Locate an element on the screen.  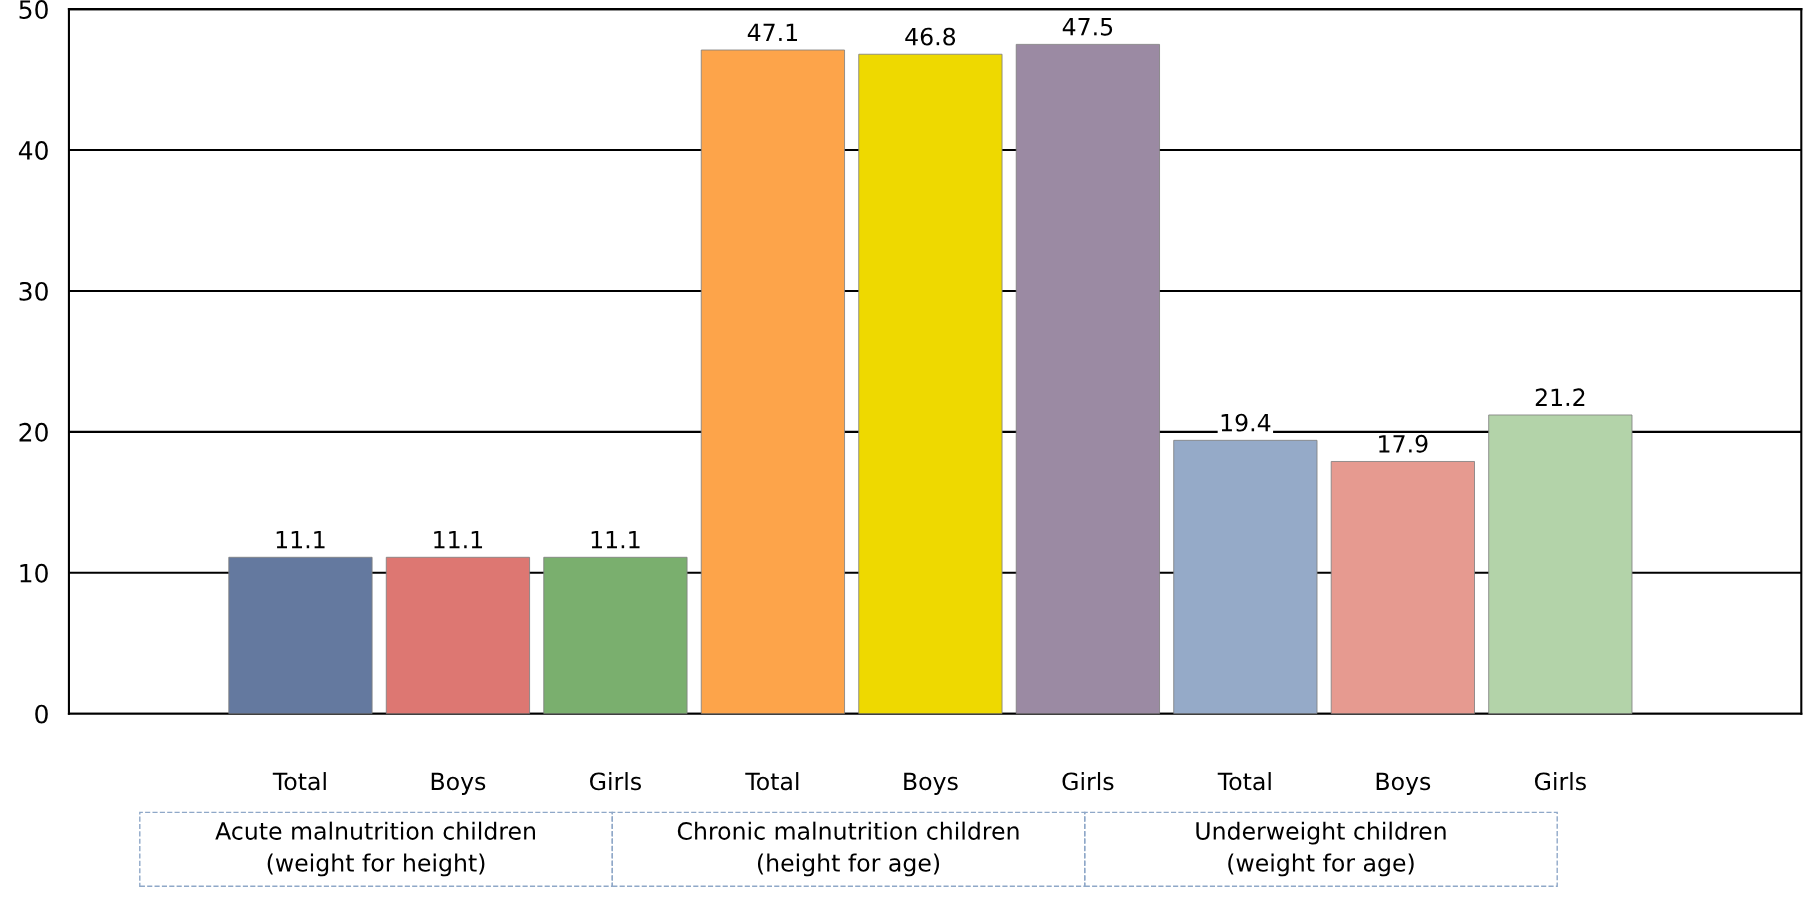
data-label: 47.1 is located at coordinates (772, 32).